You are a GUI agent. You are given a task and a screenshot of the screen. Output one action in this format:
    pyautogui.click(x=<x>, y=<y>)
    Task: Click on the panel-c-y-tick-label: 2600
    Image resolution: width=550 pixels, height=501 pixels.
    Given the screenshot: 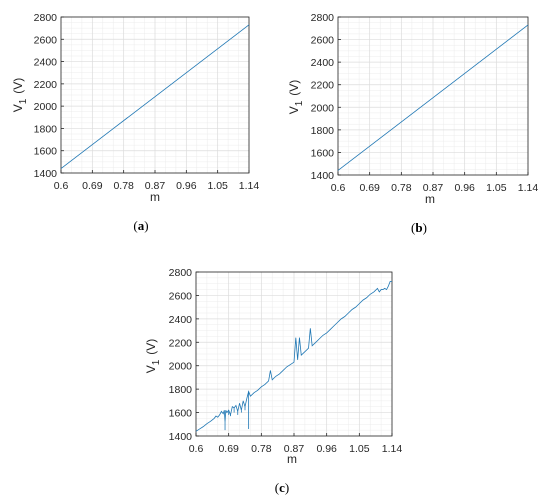 What is the action you would take?
    pyautogui.click(x=181, y=296)
    